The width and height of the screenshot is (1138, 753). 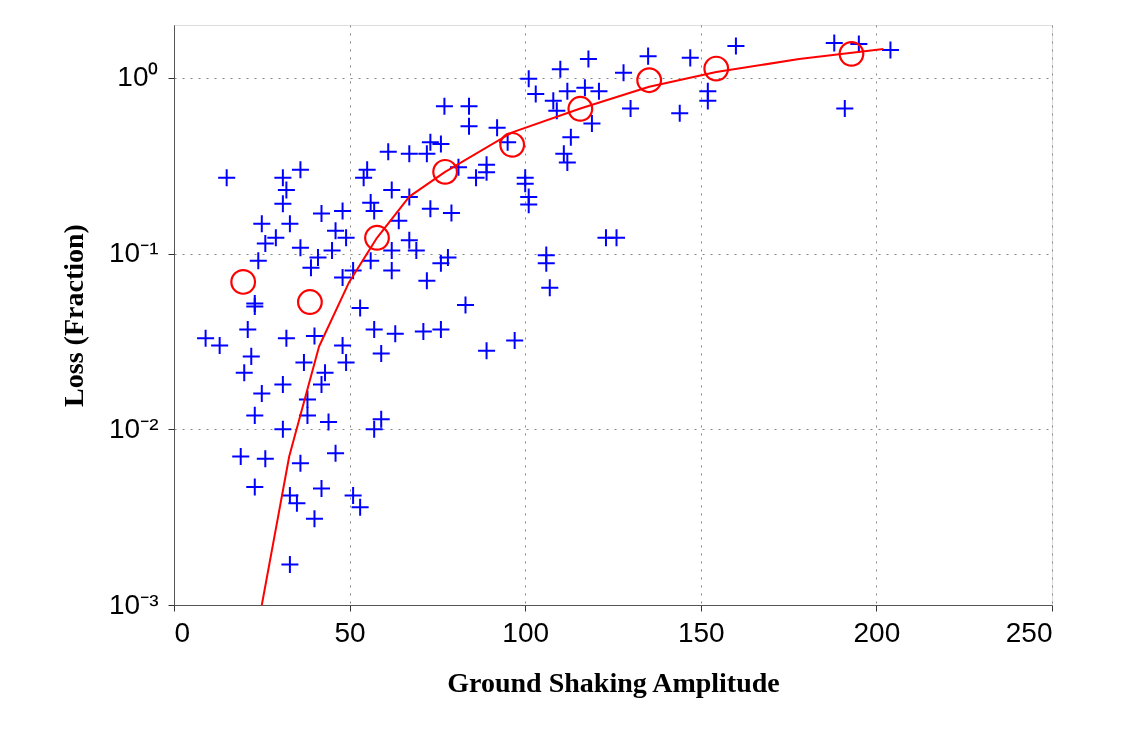 What do you see at coordinates (1029, 632) in the screenshot?
I see `x-tick-label: 250` at bounding box center [1029, 632].